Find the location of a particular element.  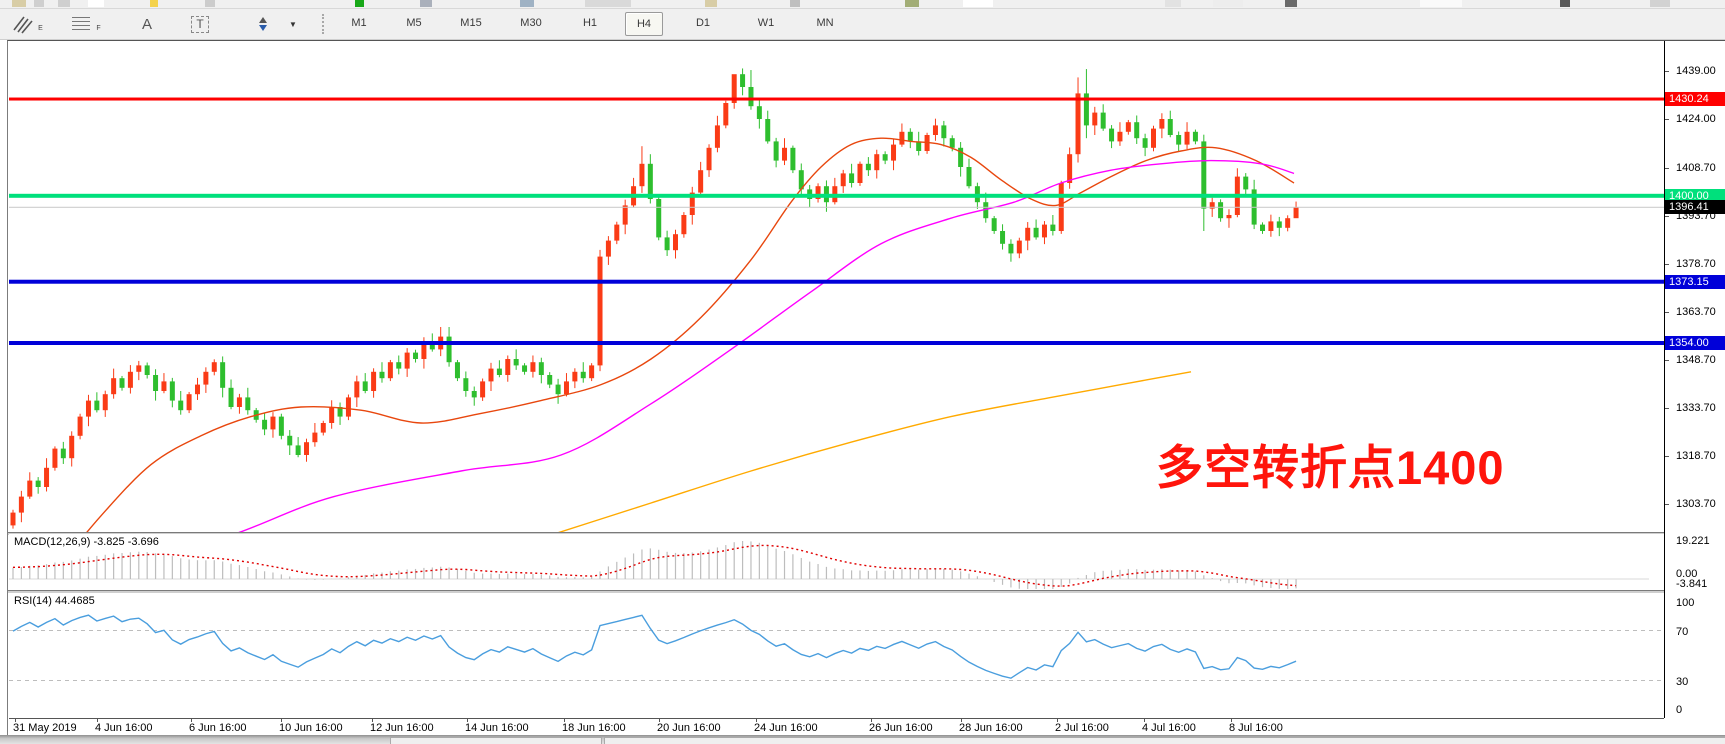

timeframe-button-m1: M1 is located at coordinates (359, 23).